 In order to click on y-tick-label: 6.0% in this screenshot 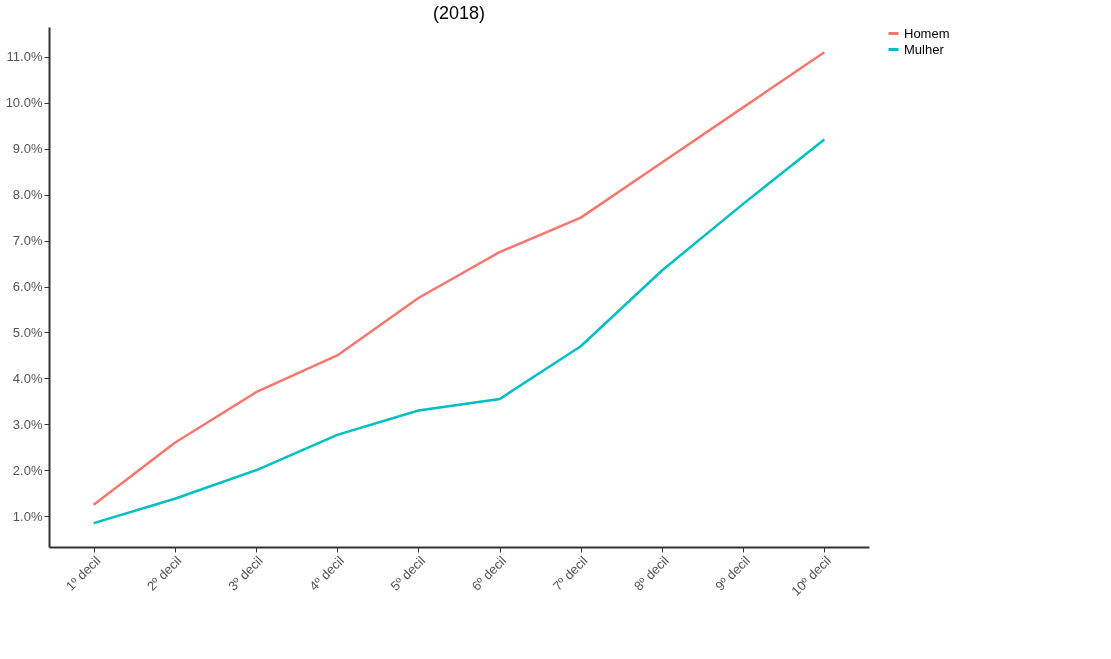, I will do `click(27, 287)`.